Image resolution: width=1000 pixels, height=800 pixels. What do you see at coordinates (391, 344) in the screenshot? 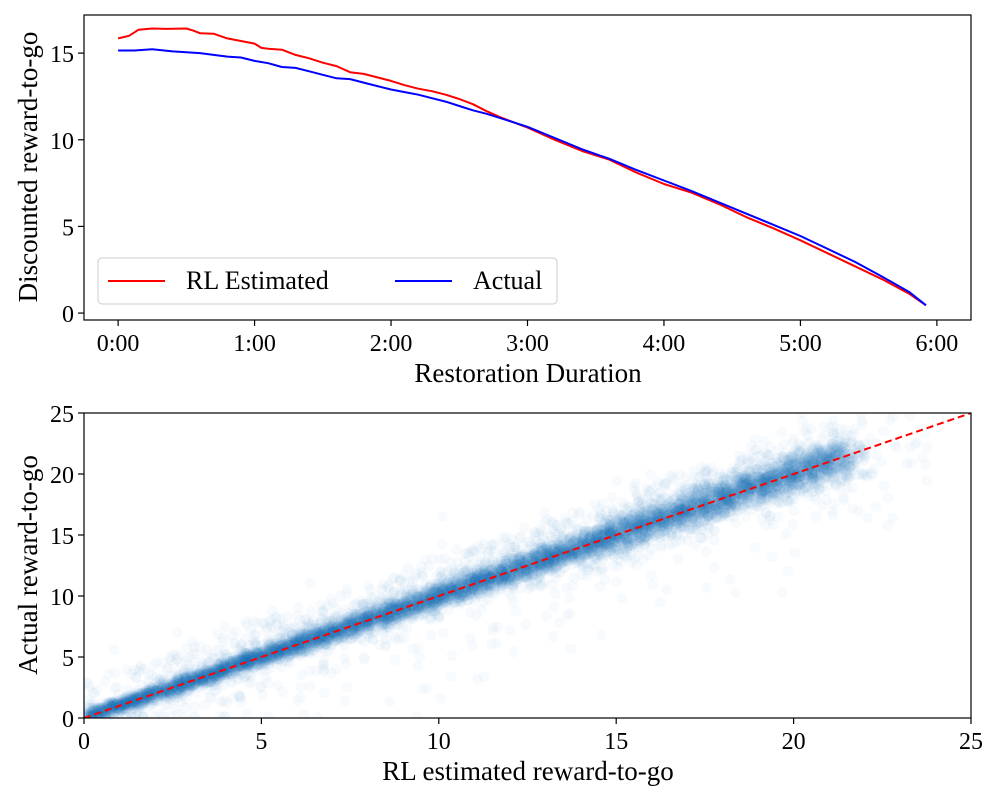
I see `top-x-tick-label: 2:00` at bounding box center [391, 344].